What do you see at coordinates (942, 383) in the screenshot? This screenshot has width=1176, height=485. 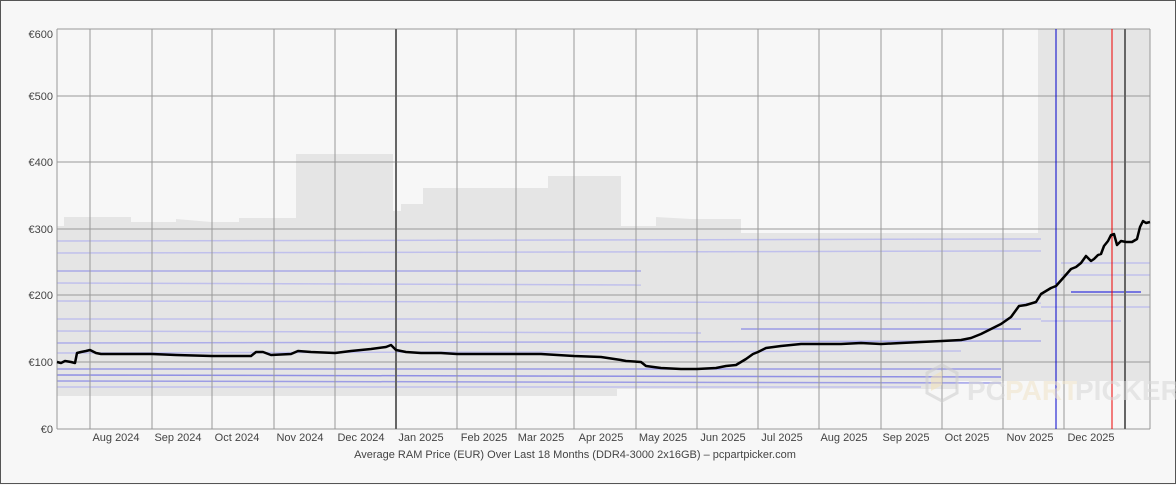 I see `cube-logo-icon` at bounding box center [942, 383].